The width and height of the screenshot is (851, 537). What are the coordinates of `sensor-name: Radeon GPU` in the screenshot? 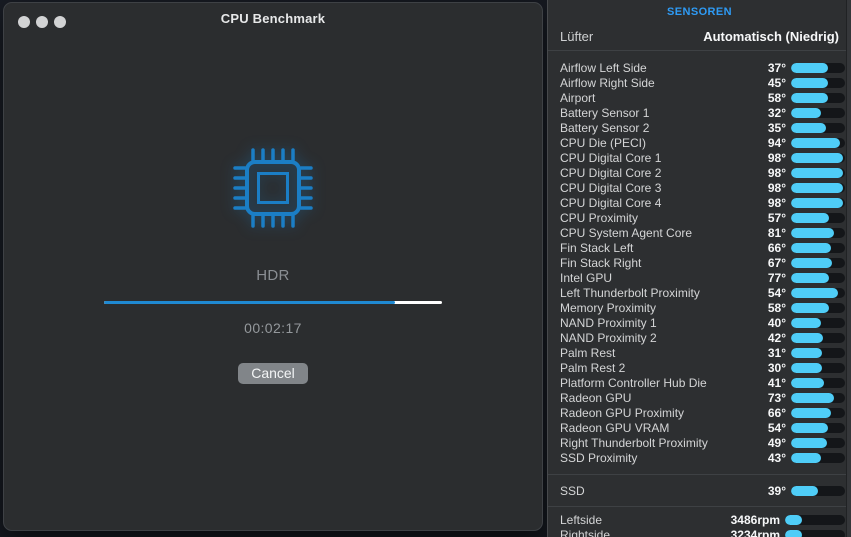 It's located at (596, 397).